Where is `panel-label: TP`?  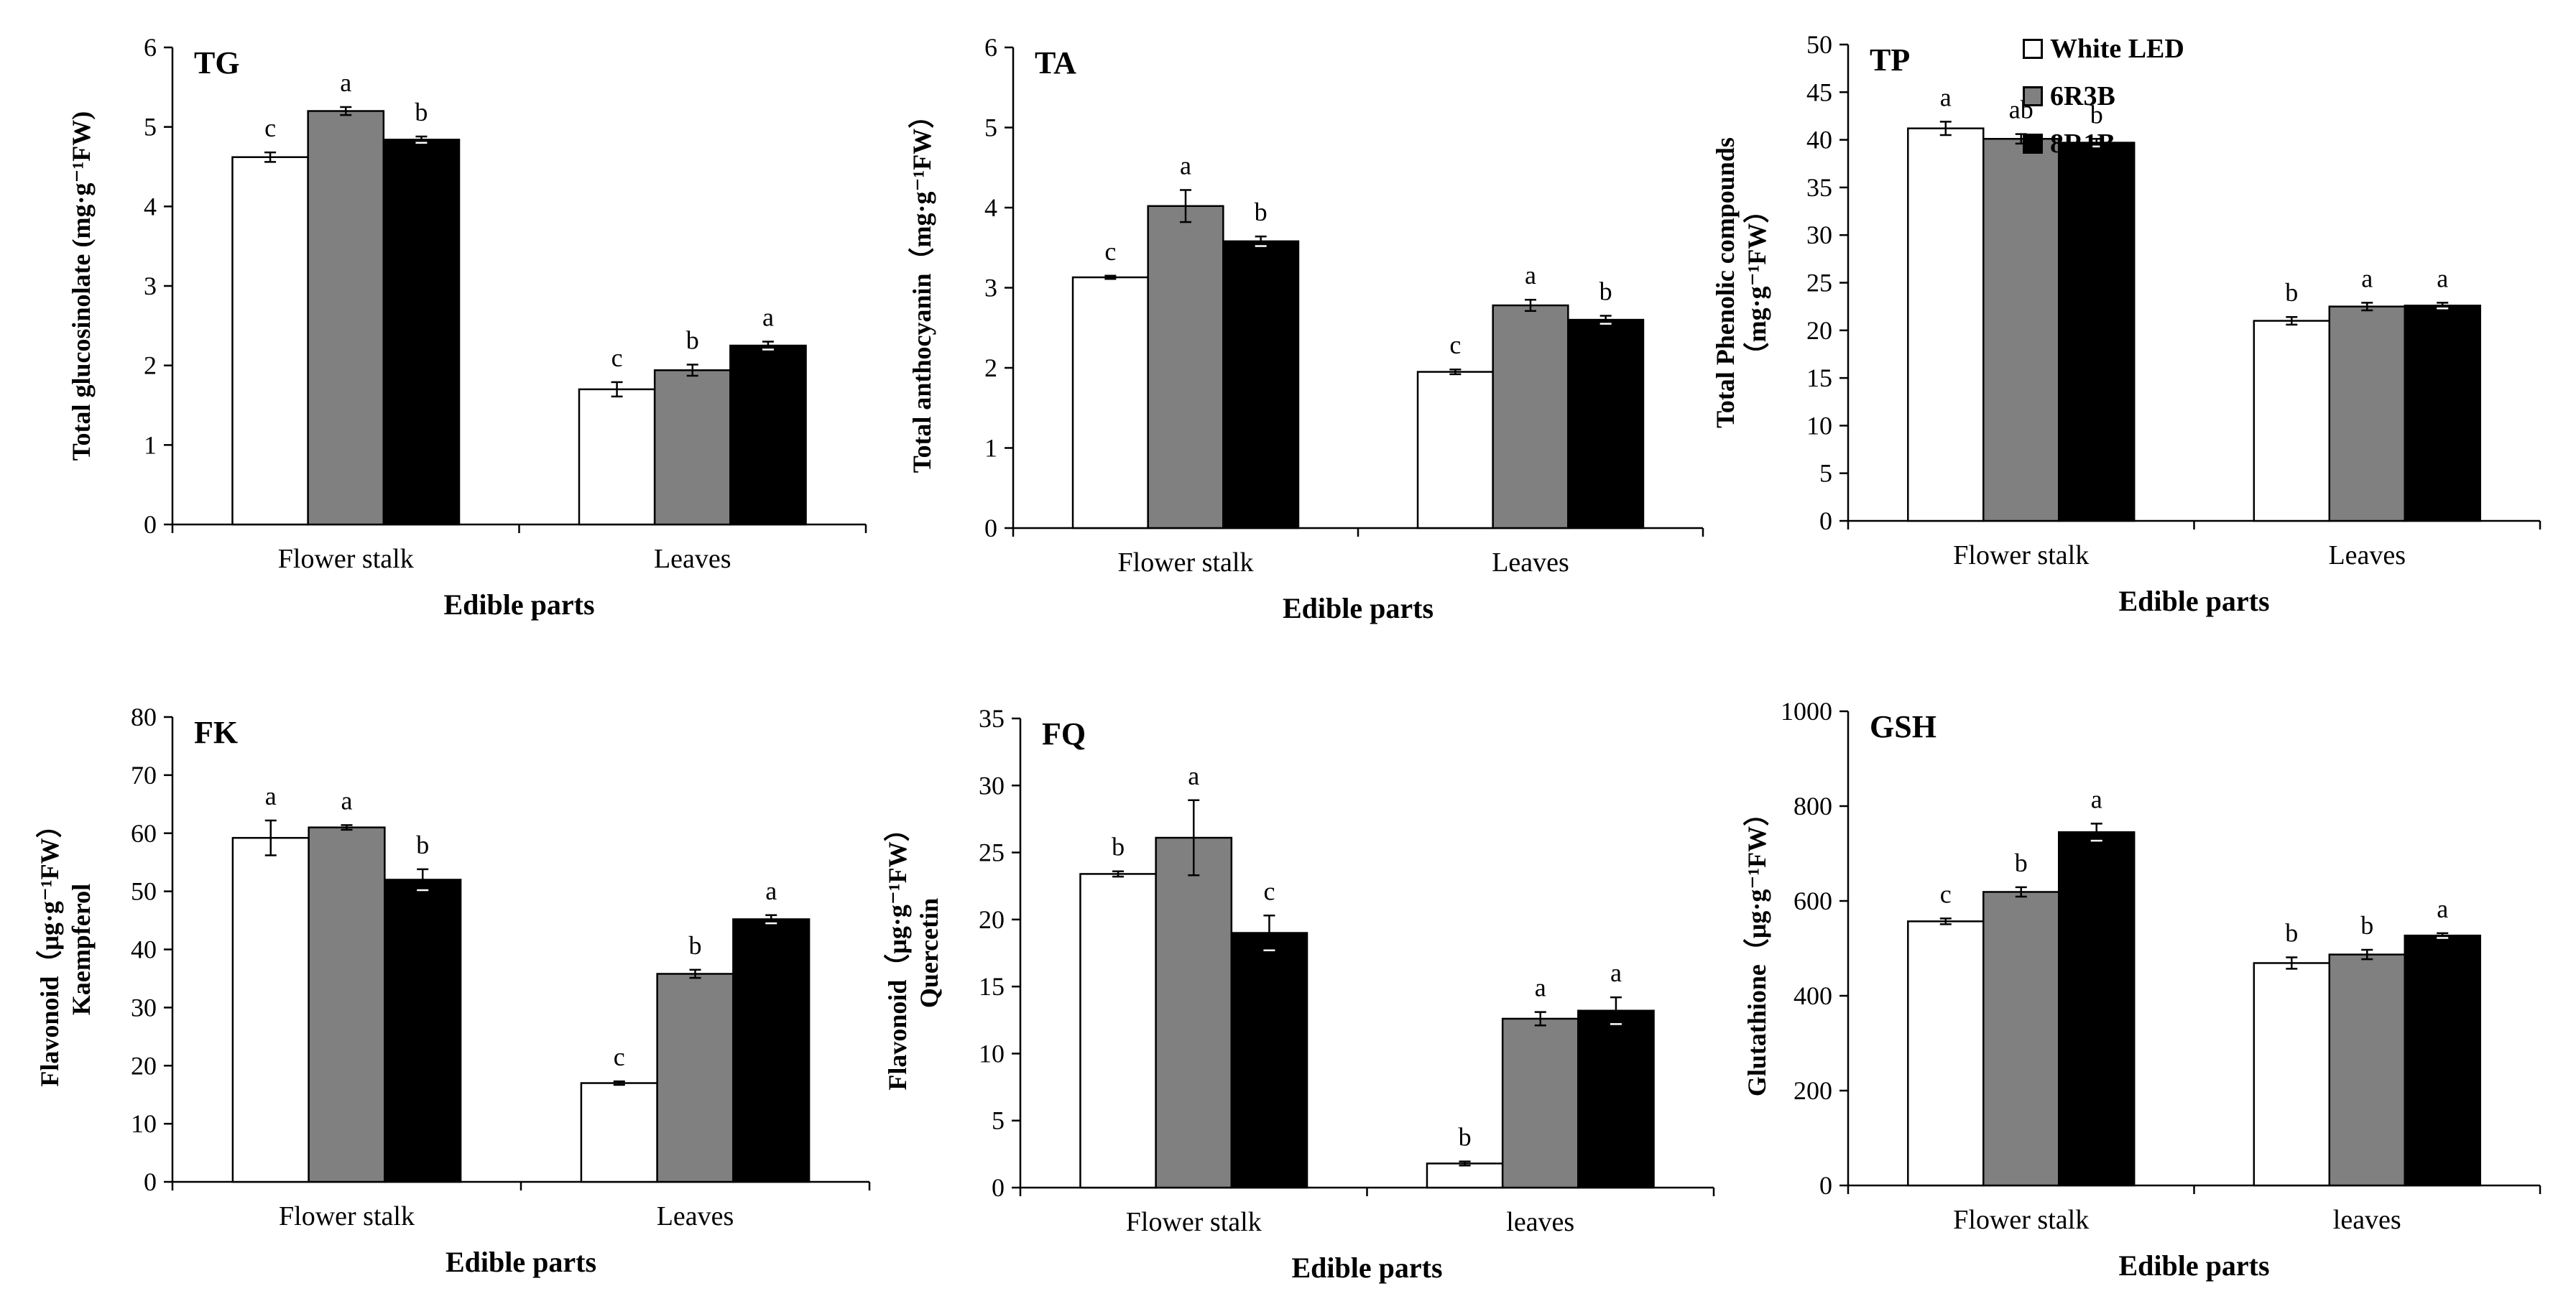
panel-label: TP is located at coordinates (1890, 60).